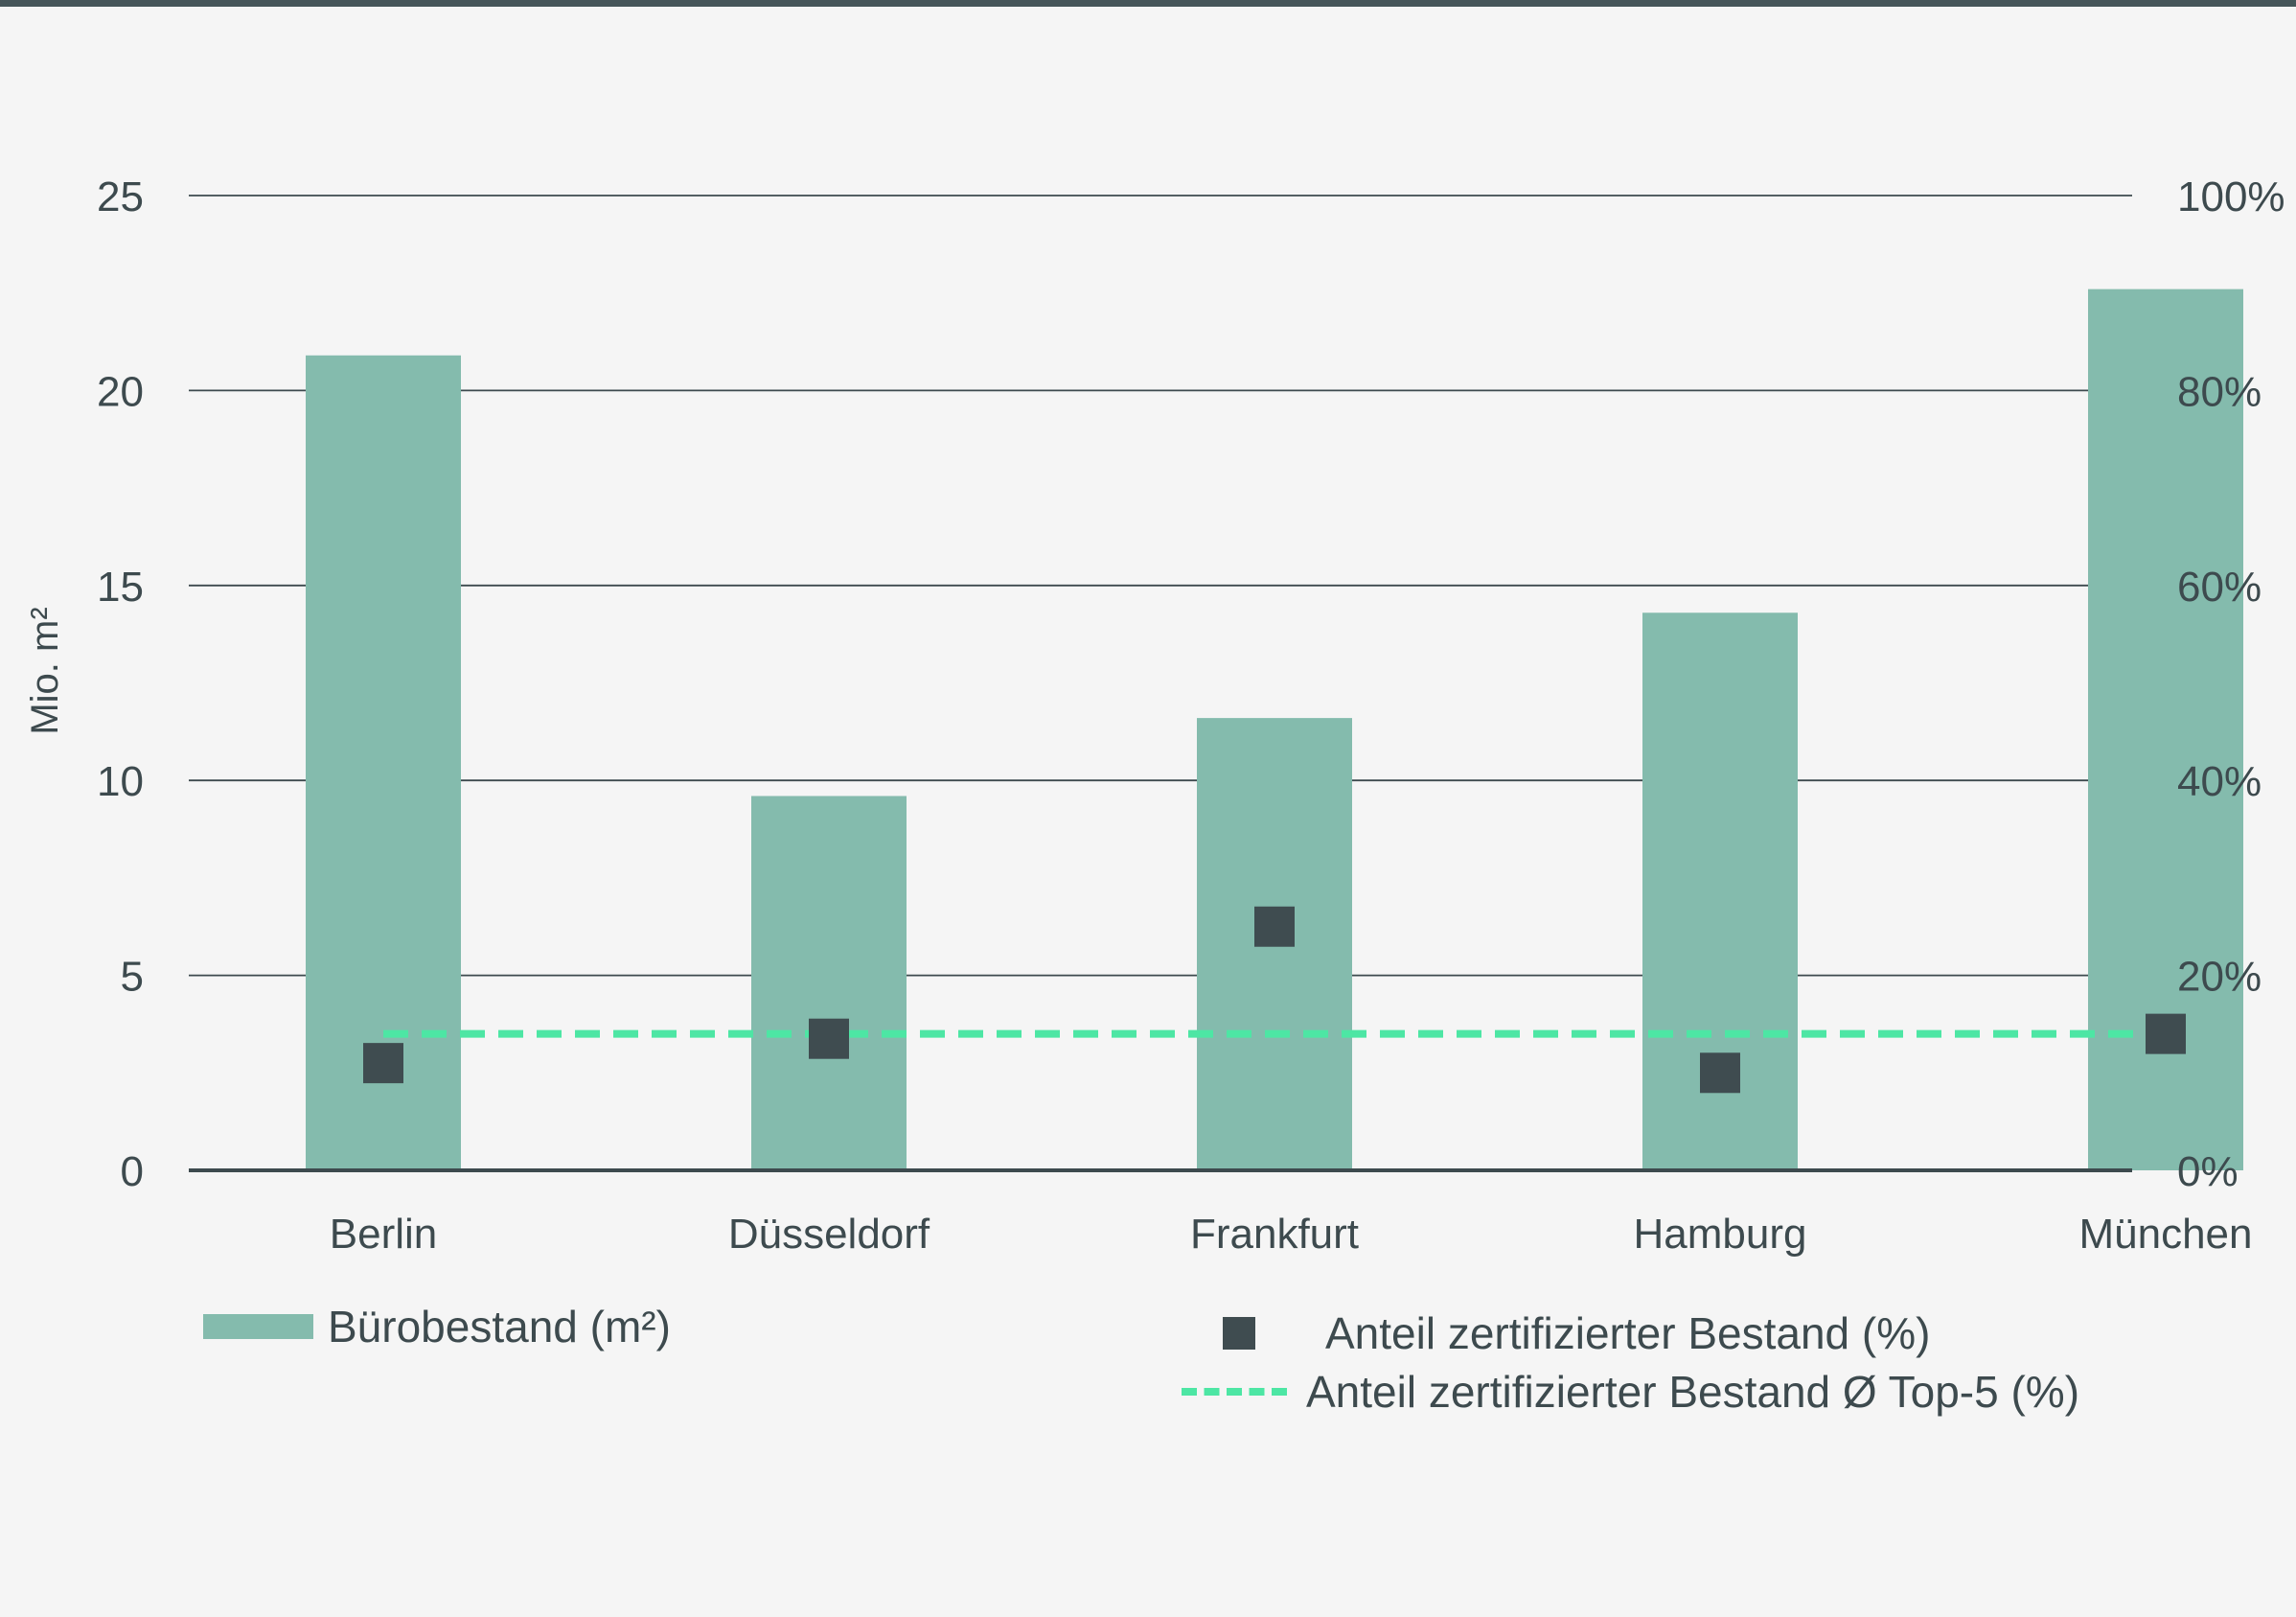 This screenshot has height=1617, width=2296. What do you see at coordinates (132, 1171) in the screenshot?
I see `y-tick-label: 0` at bounding box center [132, 1171].